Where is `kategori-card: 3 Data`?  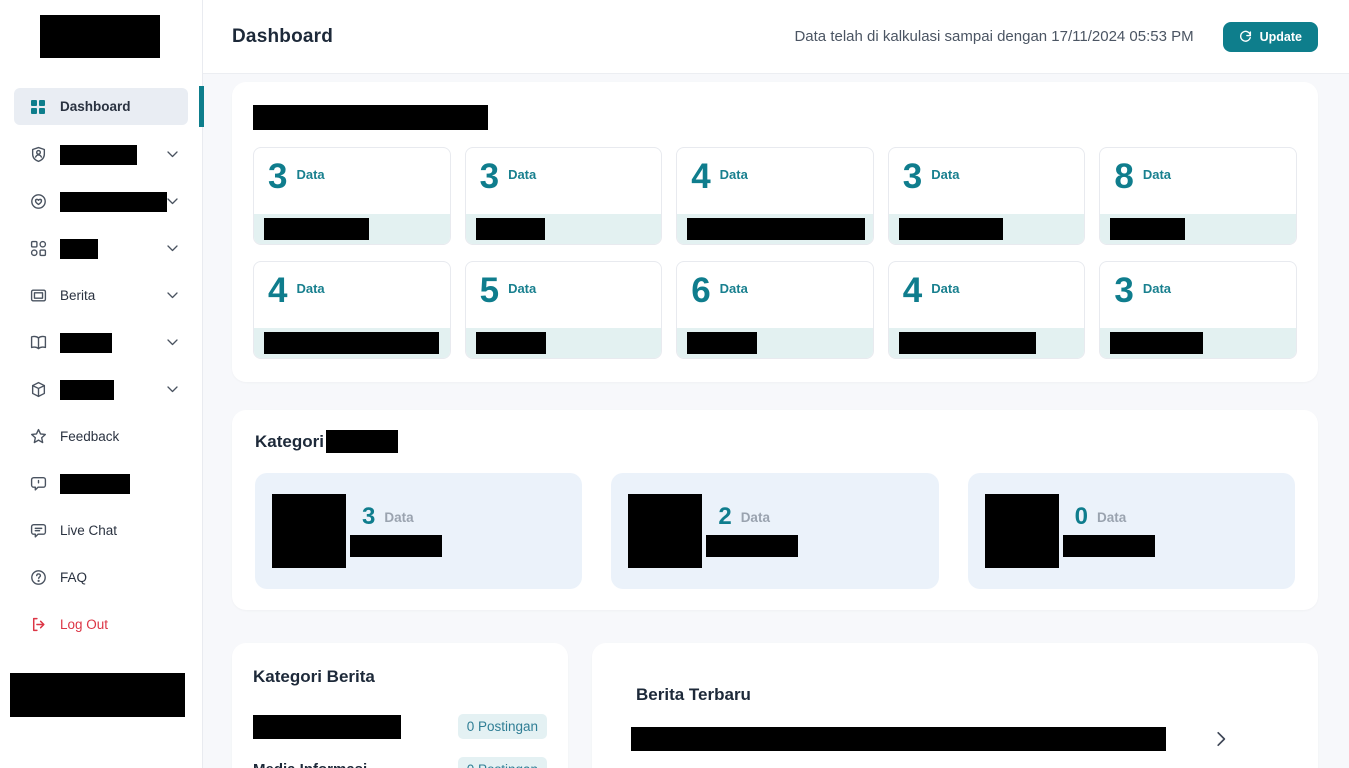 kategori-card: 3 Data is located at coordinates (419, 531).